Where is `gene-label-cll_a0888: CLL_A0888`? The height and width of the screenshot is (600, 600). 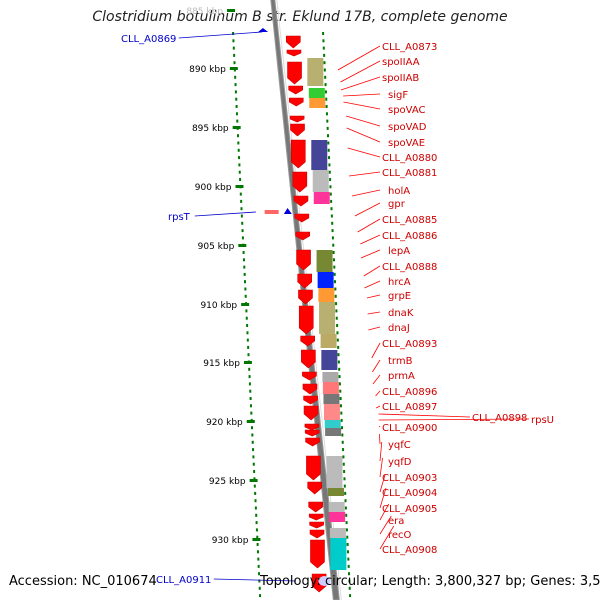 gene-label-cll_a0888: CLL_A0888 is located at coordinates (409, 267).